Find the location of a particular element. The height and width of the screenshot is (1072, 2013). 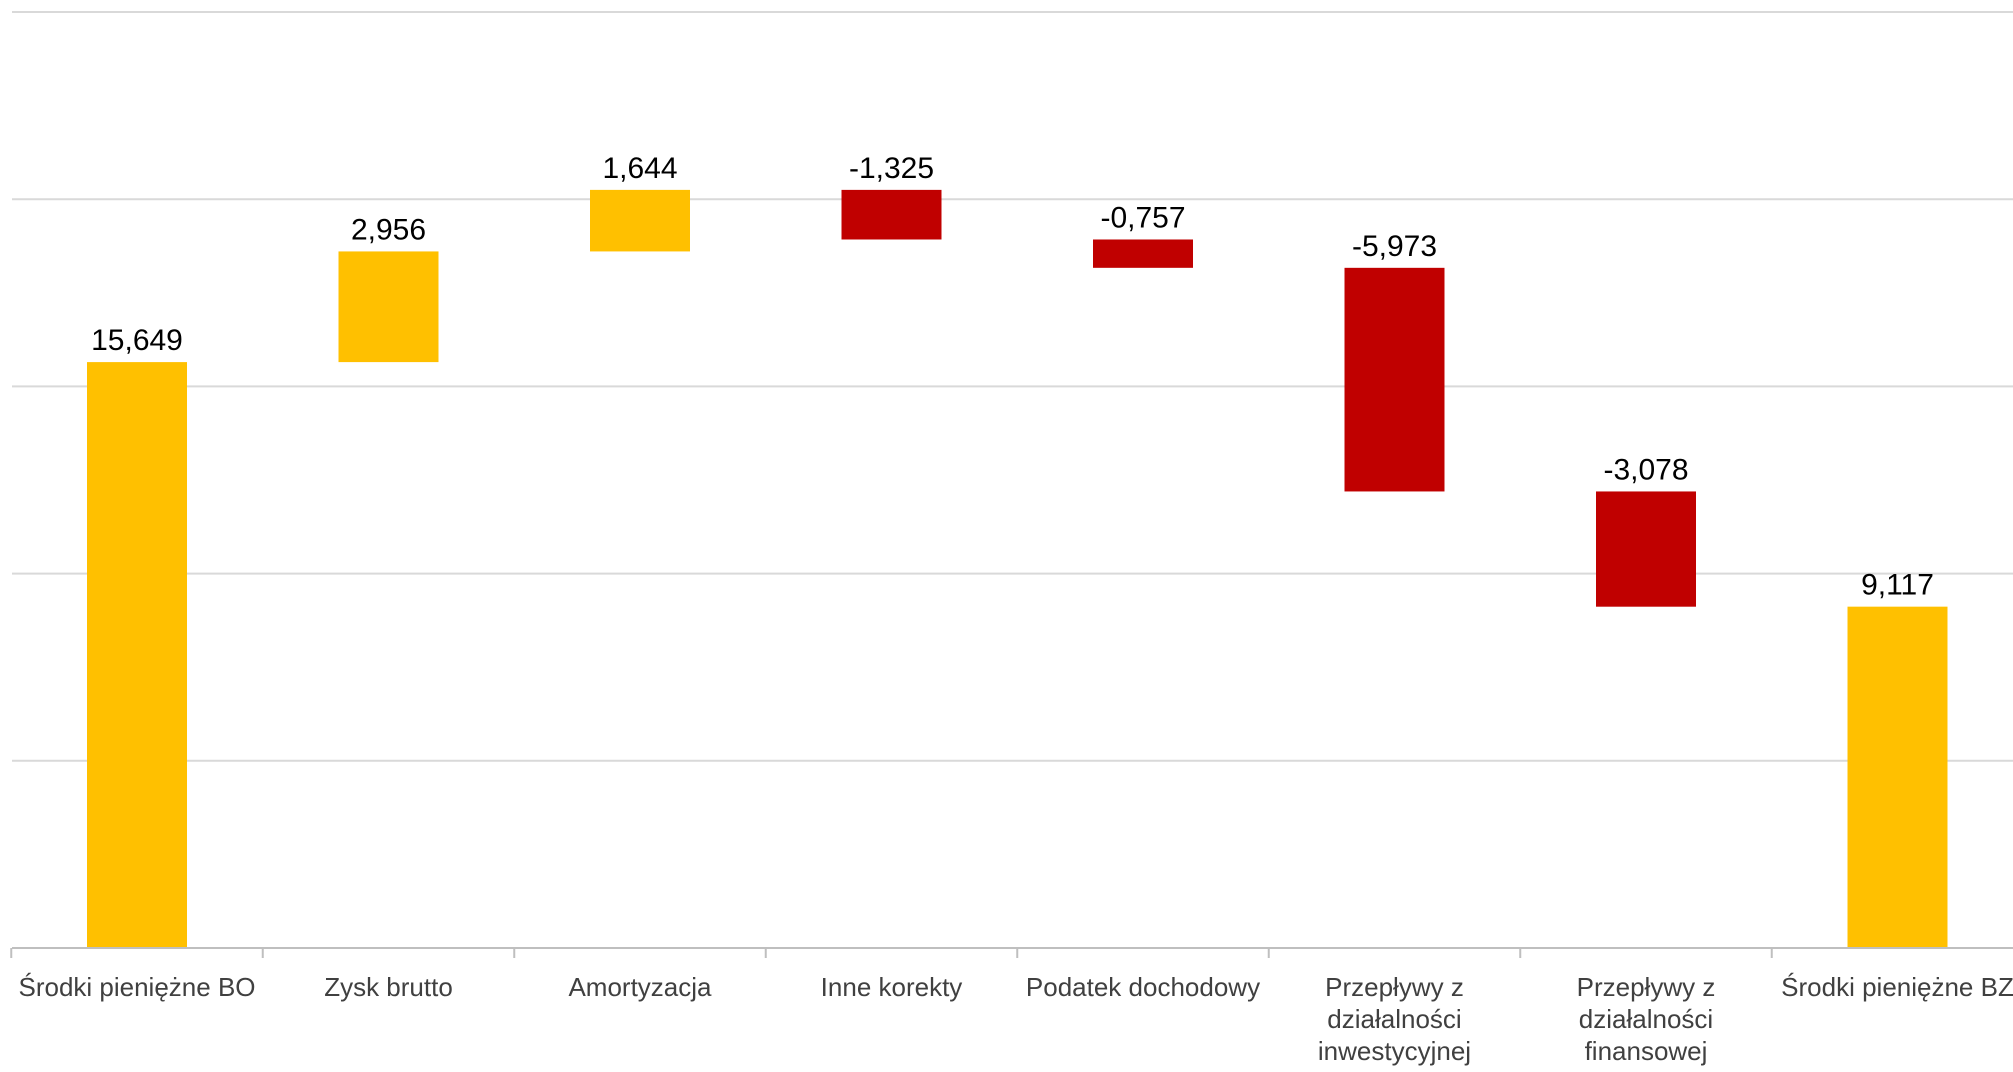

category-label-2: Amortyzacja is located at coordinates (640, 987).